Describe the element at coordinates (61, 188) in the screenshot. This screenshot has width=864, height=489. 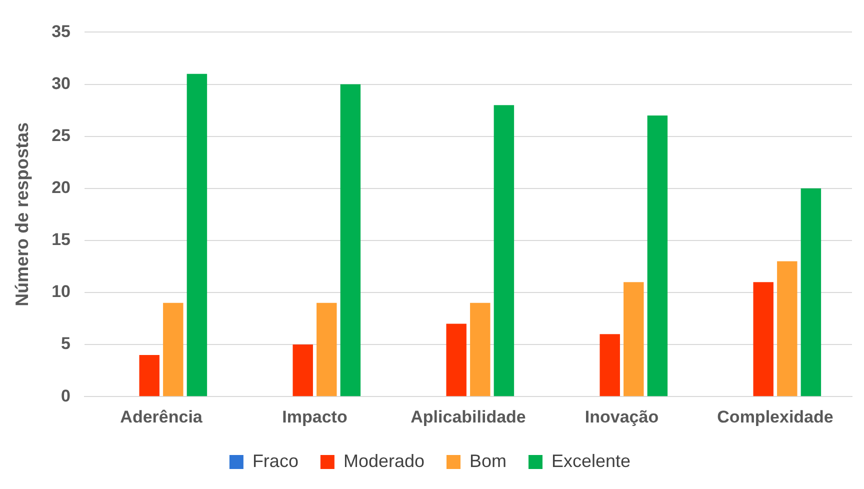
I see `y-tick-label: 20` at that location.